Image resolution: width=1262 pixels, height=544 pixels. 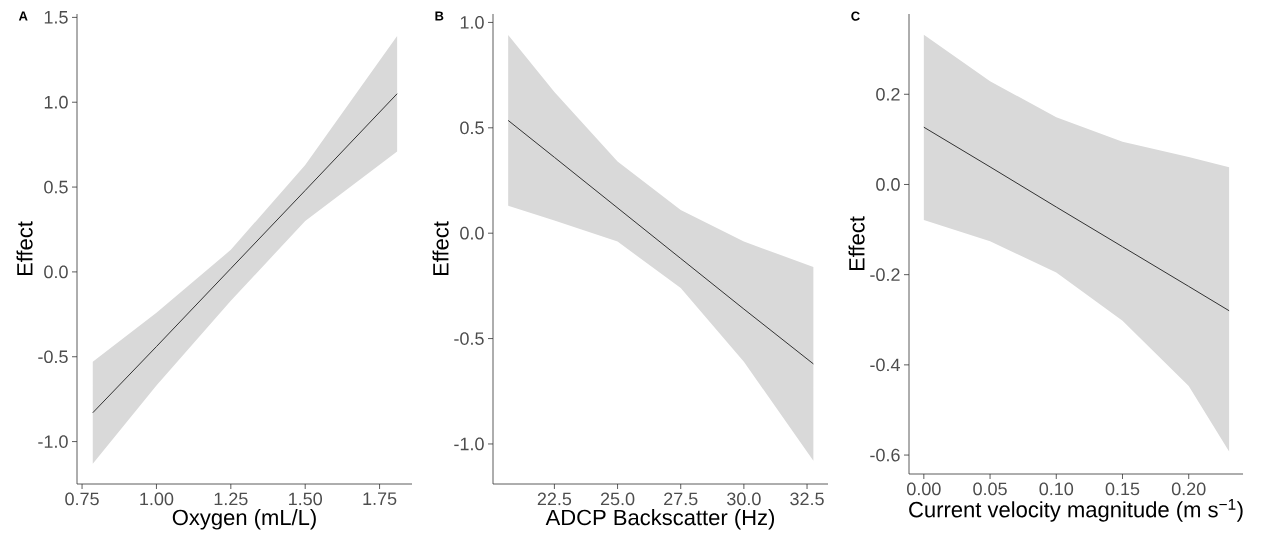 I want to click on x-axis-title: Current velocity magnitude (m s$^{−1}$), so click(x=1076, y=510).